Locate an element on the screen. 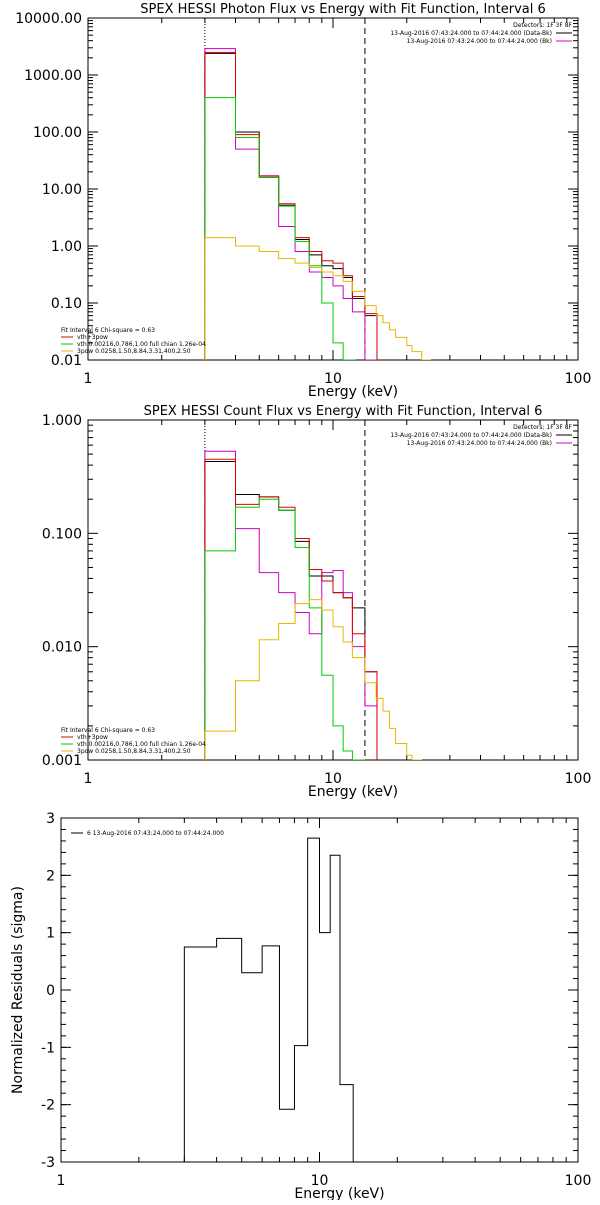  y-tick-label: 0 is located at coordinates (50, 991).